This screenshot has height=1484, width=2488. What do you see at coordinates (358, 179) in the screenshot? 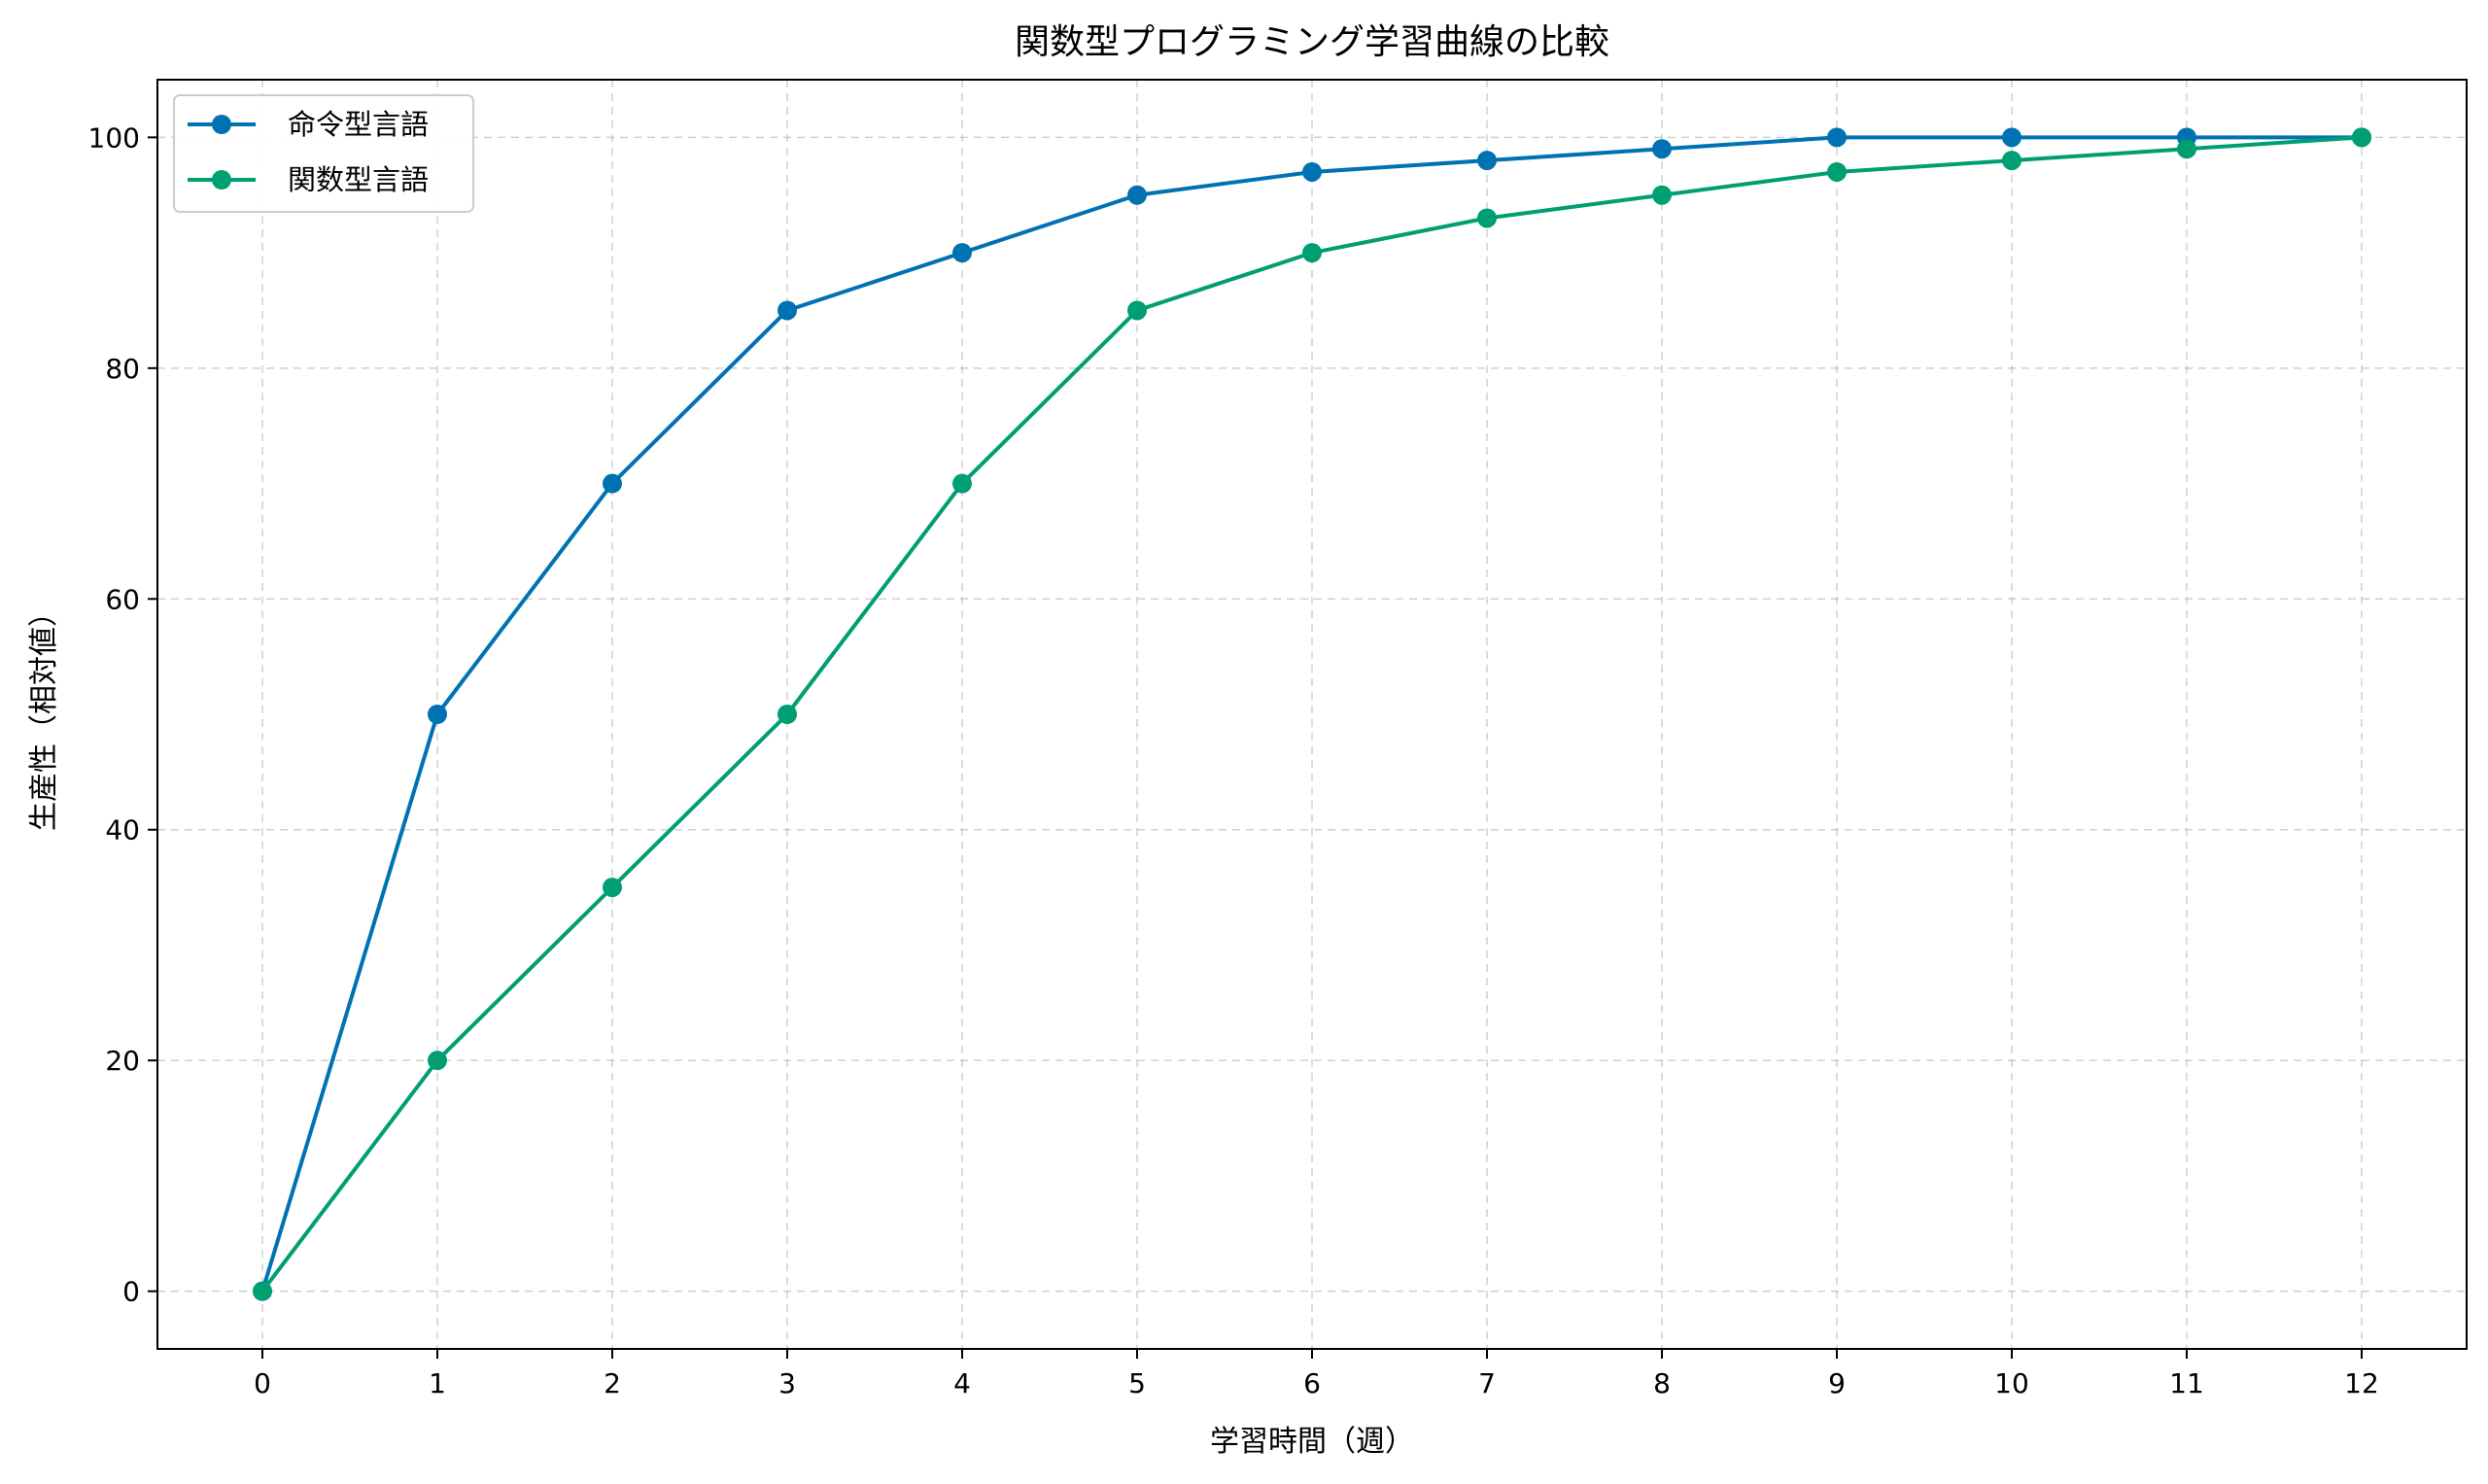
I see `legend-label-functional: 関数型言語` at bounding box center [358, 179].